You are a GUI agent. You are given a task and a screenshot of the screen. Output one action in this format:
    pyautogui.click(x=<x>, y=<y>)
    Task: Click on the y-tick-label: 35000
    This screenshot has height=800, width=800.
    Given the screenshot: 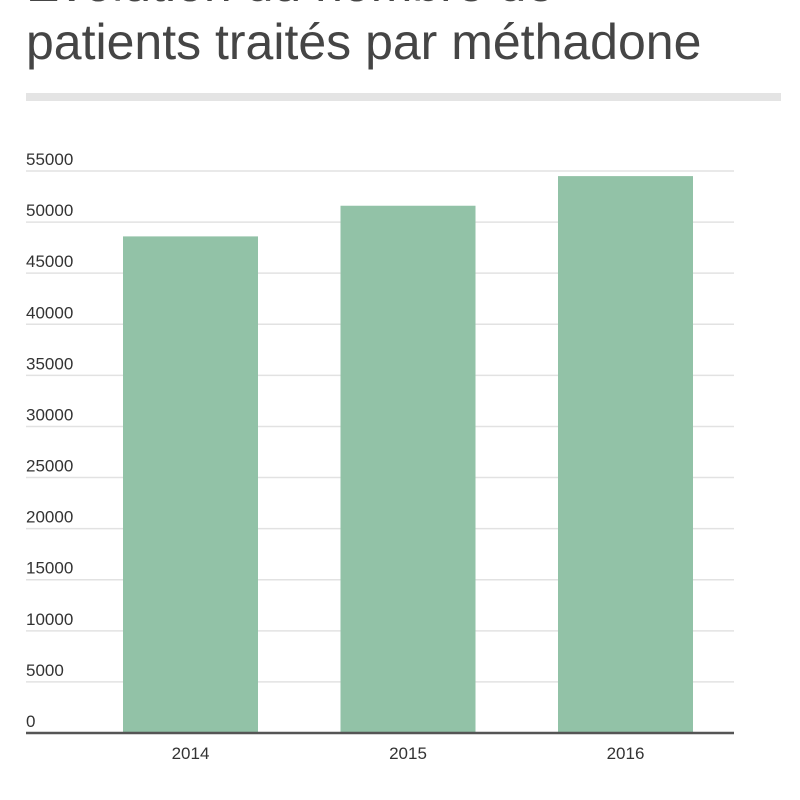 What is the action you would take?
    pyautogui.click(x=49, y=363)
    